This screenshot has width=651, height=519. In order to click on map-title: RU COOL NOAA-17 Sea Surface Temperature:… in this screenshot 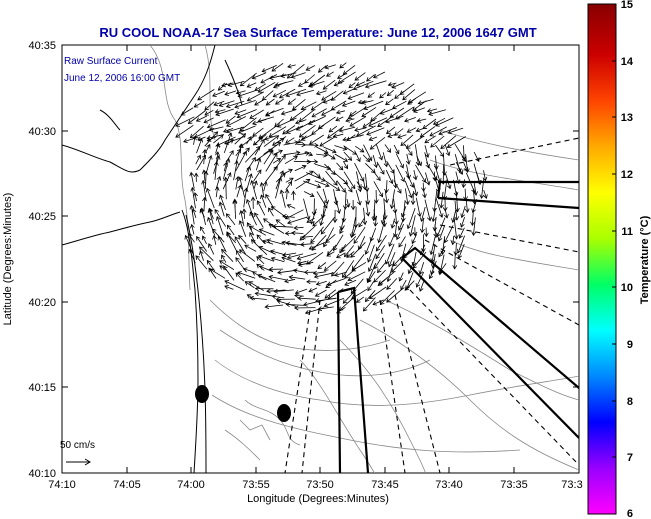, I will do `click(317, 32)`.